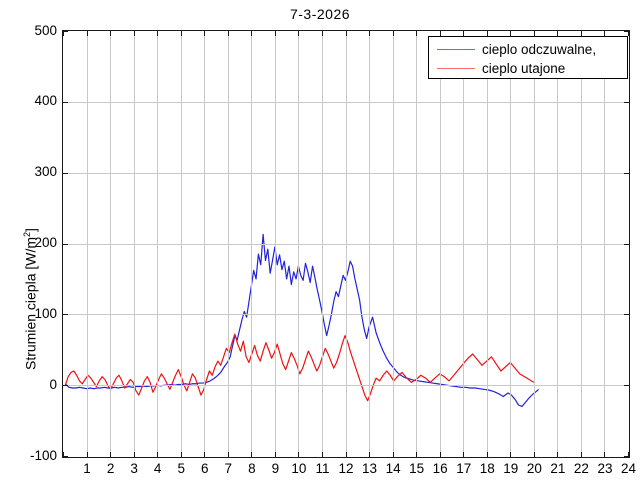  I want to click on y-tick-label: 400, so click(45, 101).